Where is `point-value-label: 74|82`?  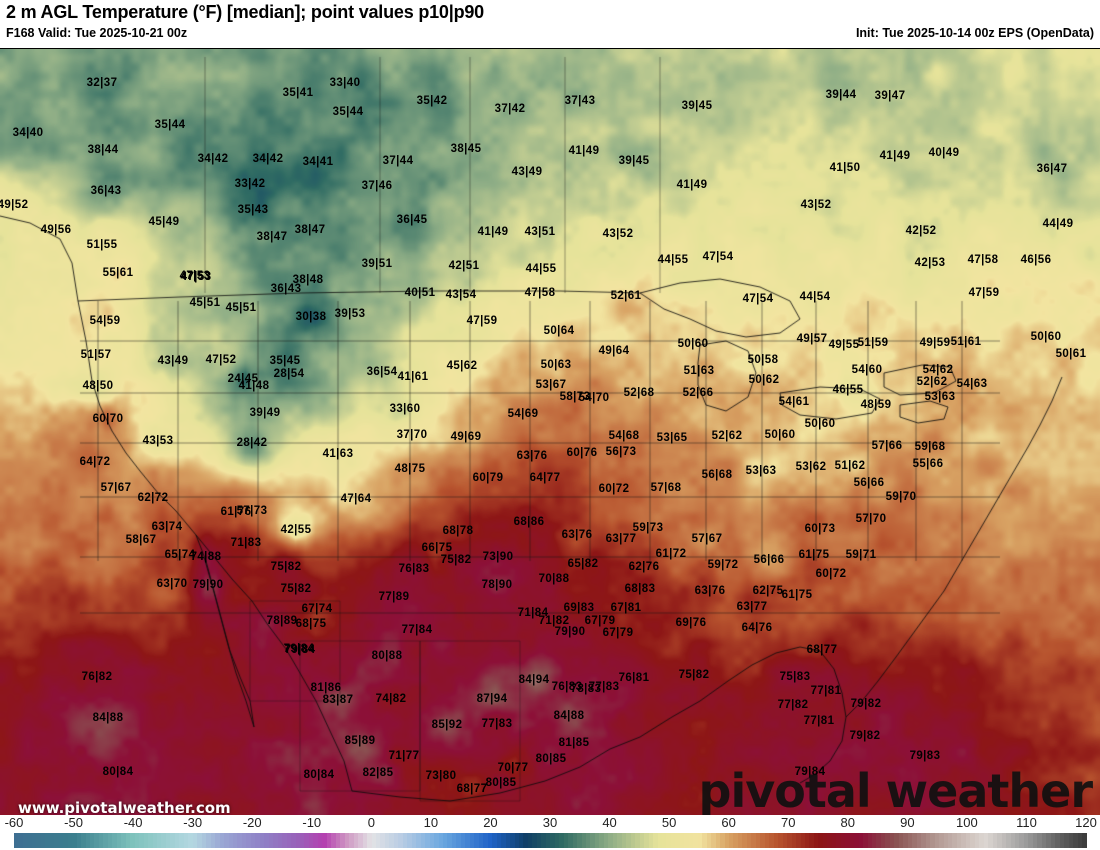 point-value-label: 74|82 is located at coordinates (391, 699).